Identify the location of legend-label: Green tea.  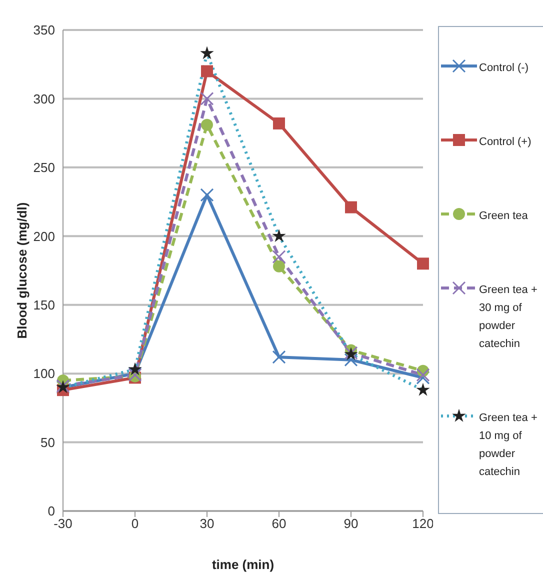
(503, 216).